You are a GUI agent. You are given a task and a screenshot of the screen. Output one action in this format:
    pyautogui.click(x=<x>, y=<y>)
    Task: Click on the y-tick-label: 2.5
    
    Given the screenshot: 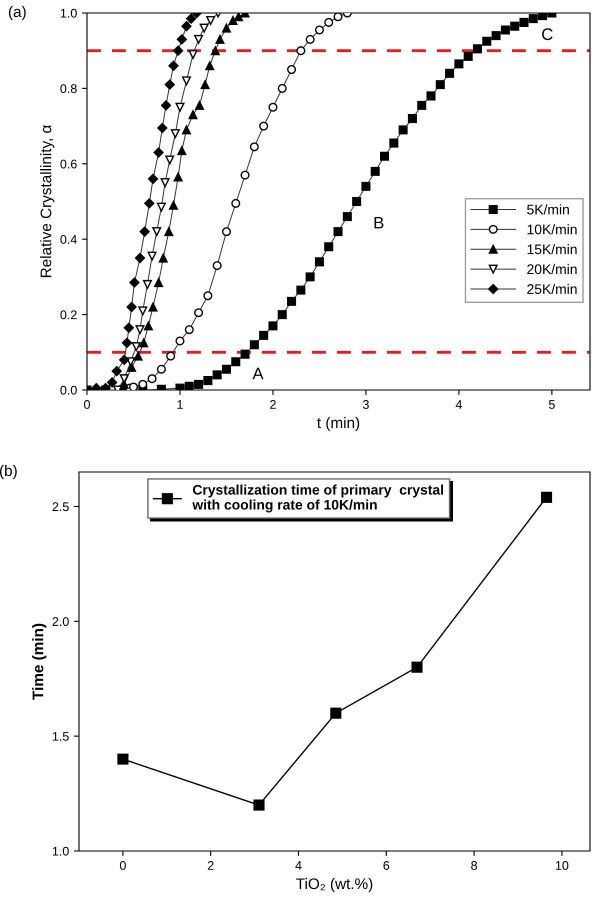 What is the action you would take?
    pyautogui.click(x=60, y=507)
    